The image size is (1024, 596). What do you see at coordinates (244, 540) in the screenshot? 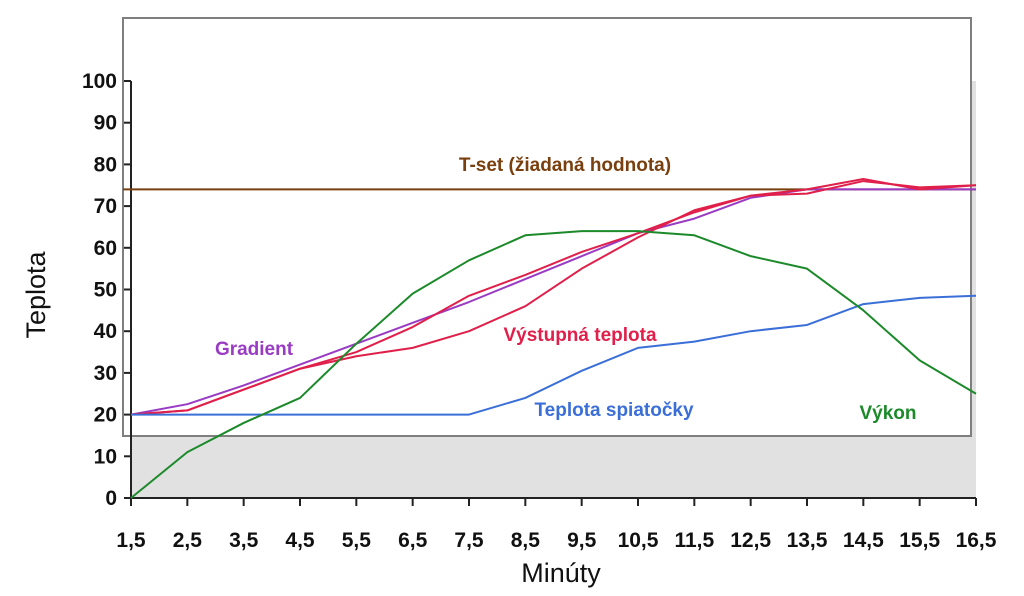
I see `x-tick-label: 3,5` at bounding box center [244, 540].